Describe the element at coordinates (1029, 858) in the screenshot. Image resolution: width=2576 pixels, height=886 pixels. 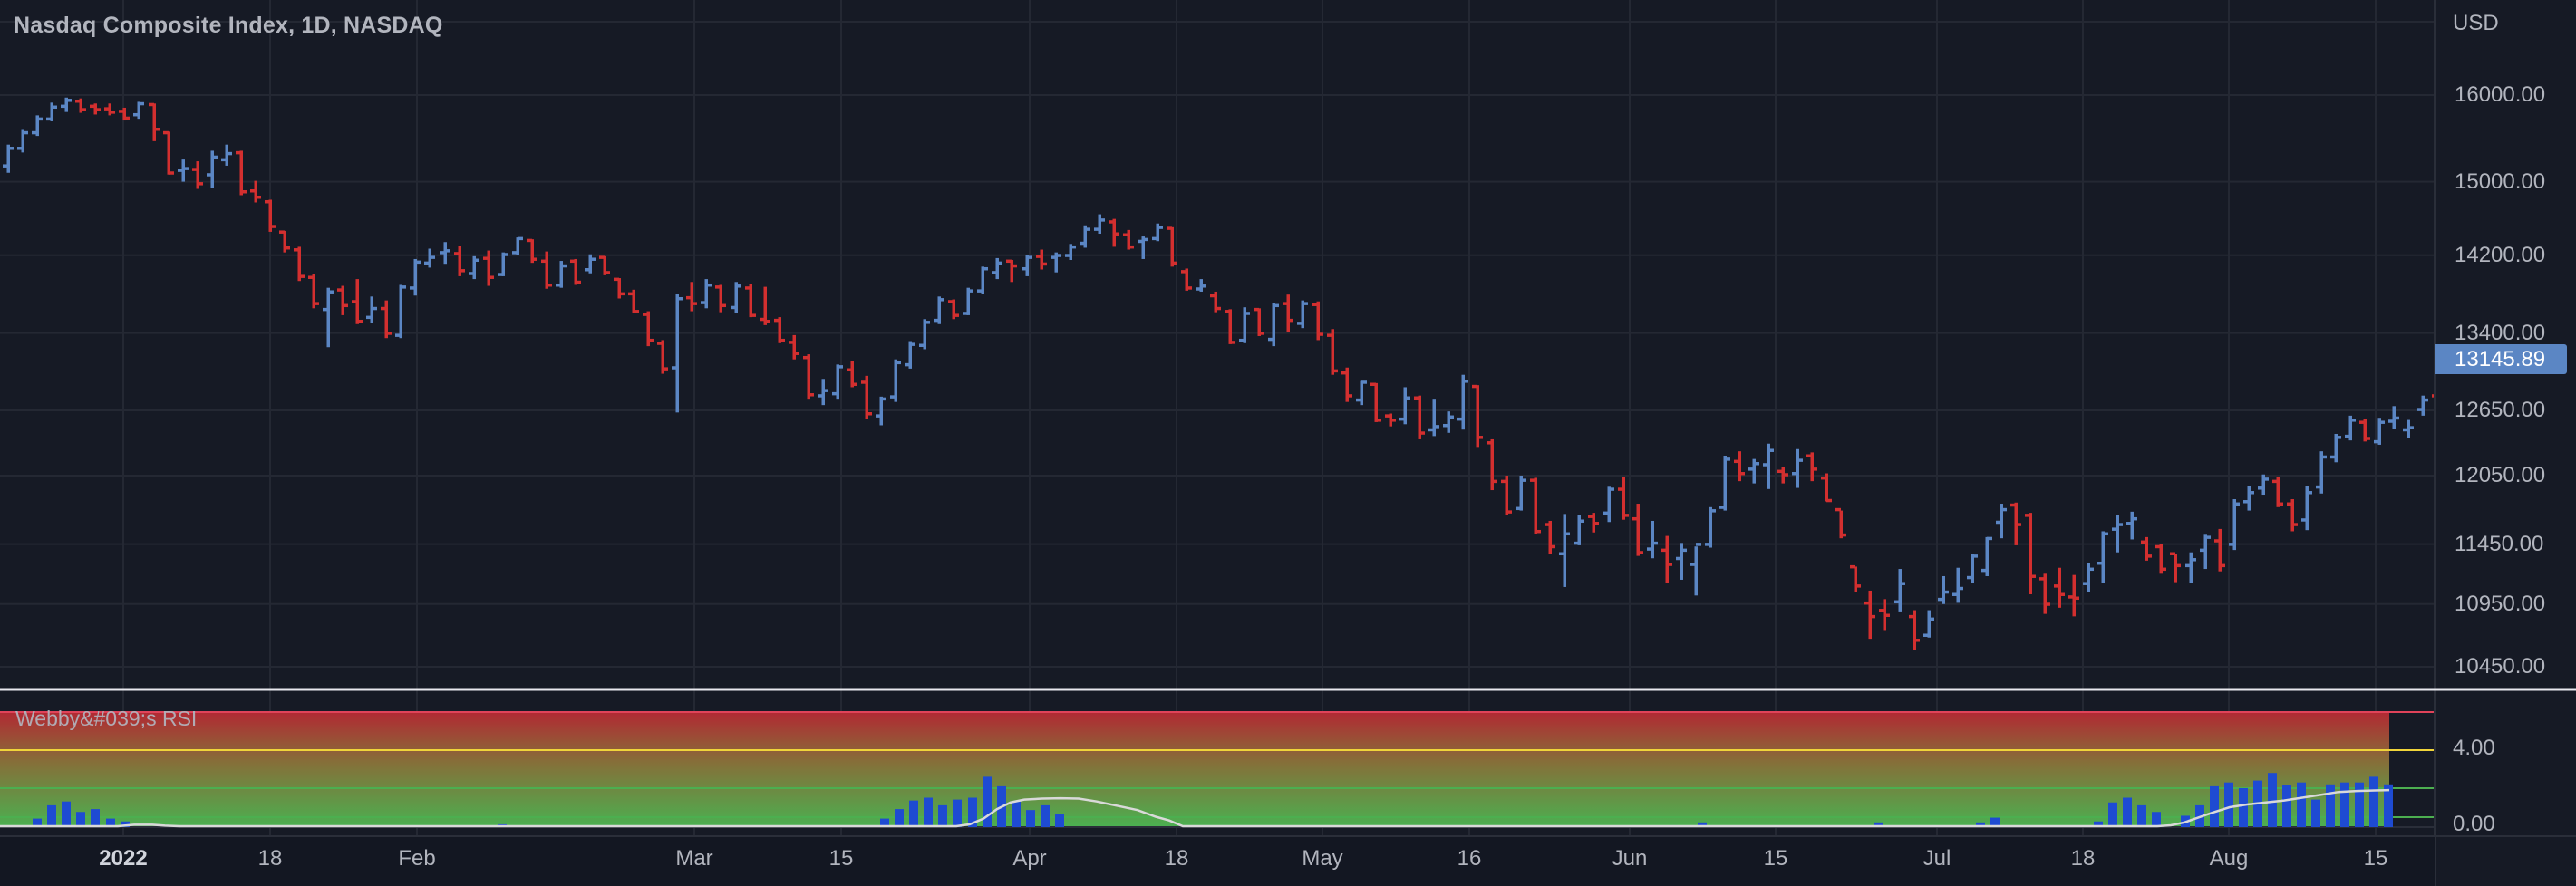
I see `time-axis-label: Apr` at that location.